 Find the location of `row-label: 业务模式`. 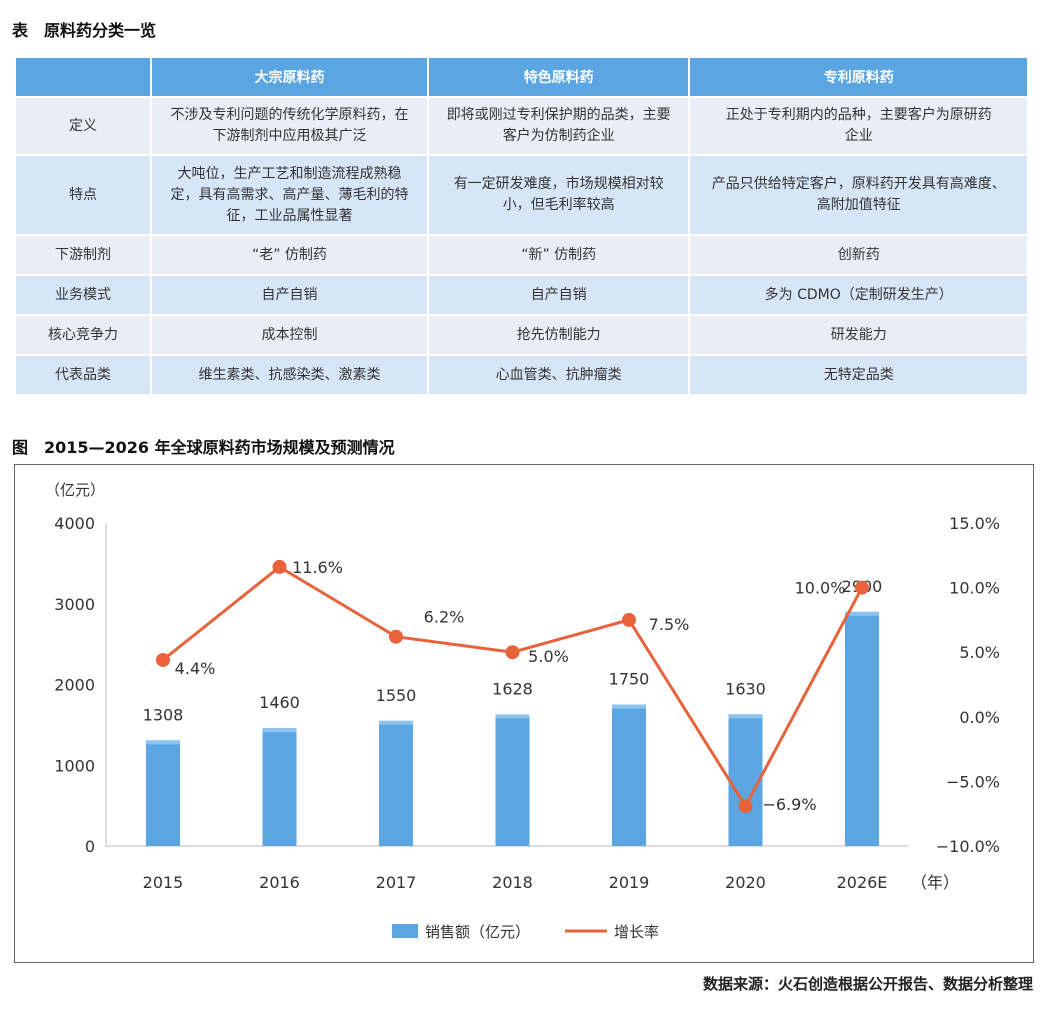

row-label: 业务模式 is located at coordinates (83, 295).